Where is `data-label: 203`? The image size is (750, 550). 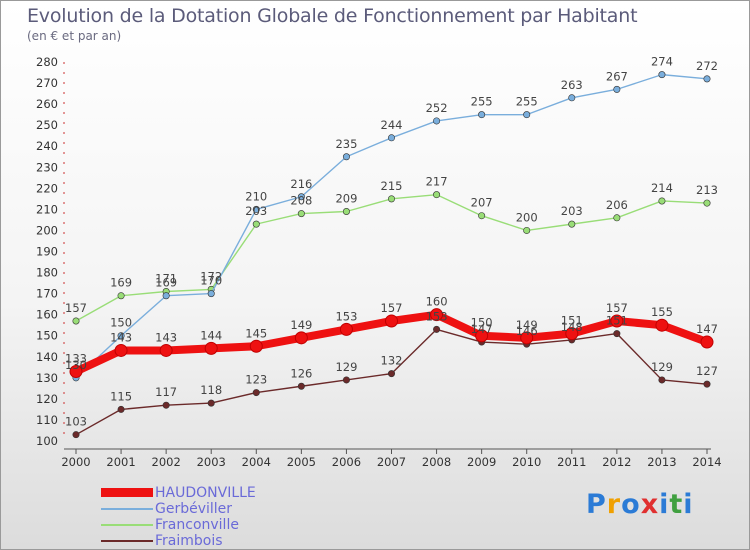 data-label: 203 is located at coordinates (572, 211).